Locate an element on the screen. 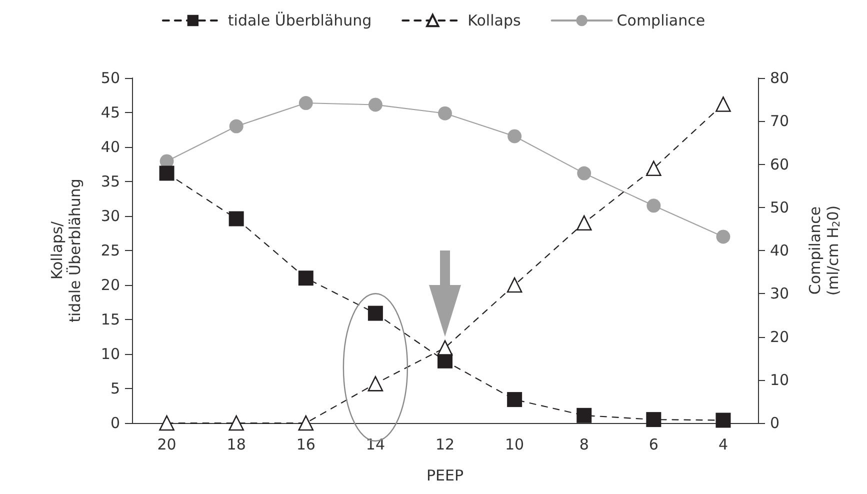 The height and width of the screenshot is (494, 867). x-tick-label: 20 is located at coordinates (166, 445).